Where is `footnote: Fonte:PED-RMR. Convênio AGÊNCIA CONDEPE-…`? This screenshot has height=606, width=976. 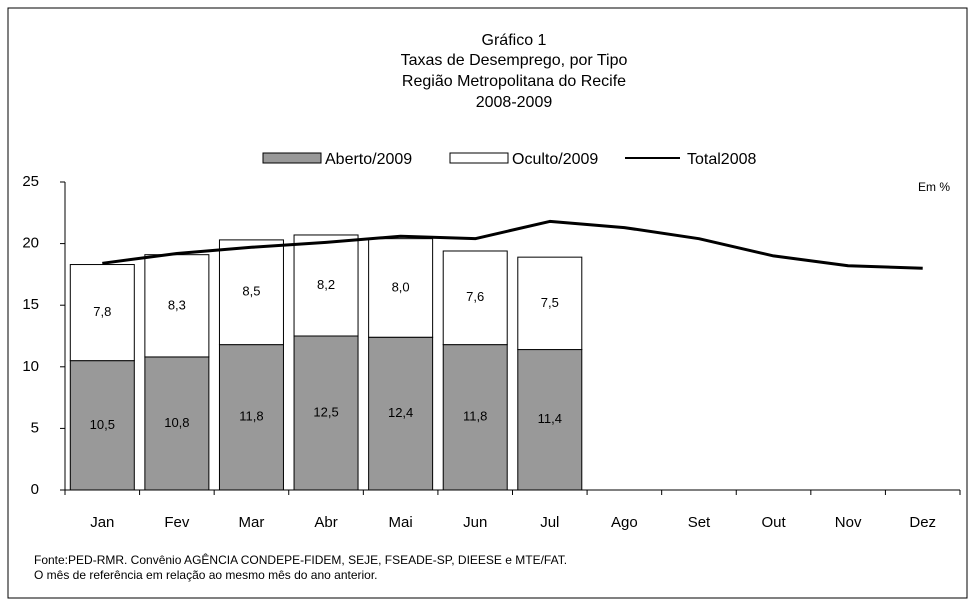 footnote: Fonte:PED-RMR. Convênio AGÊNCIA CONDEPE-… is located at coordinates (300, 559).